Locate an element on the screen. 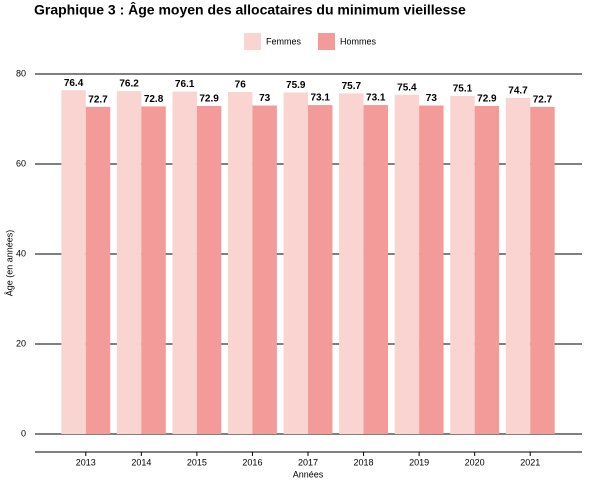  y-tick-label: 40 is located at coordinates (21, 253).